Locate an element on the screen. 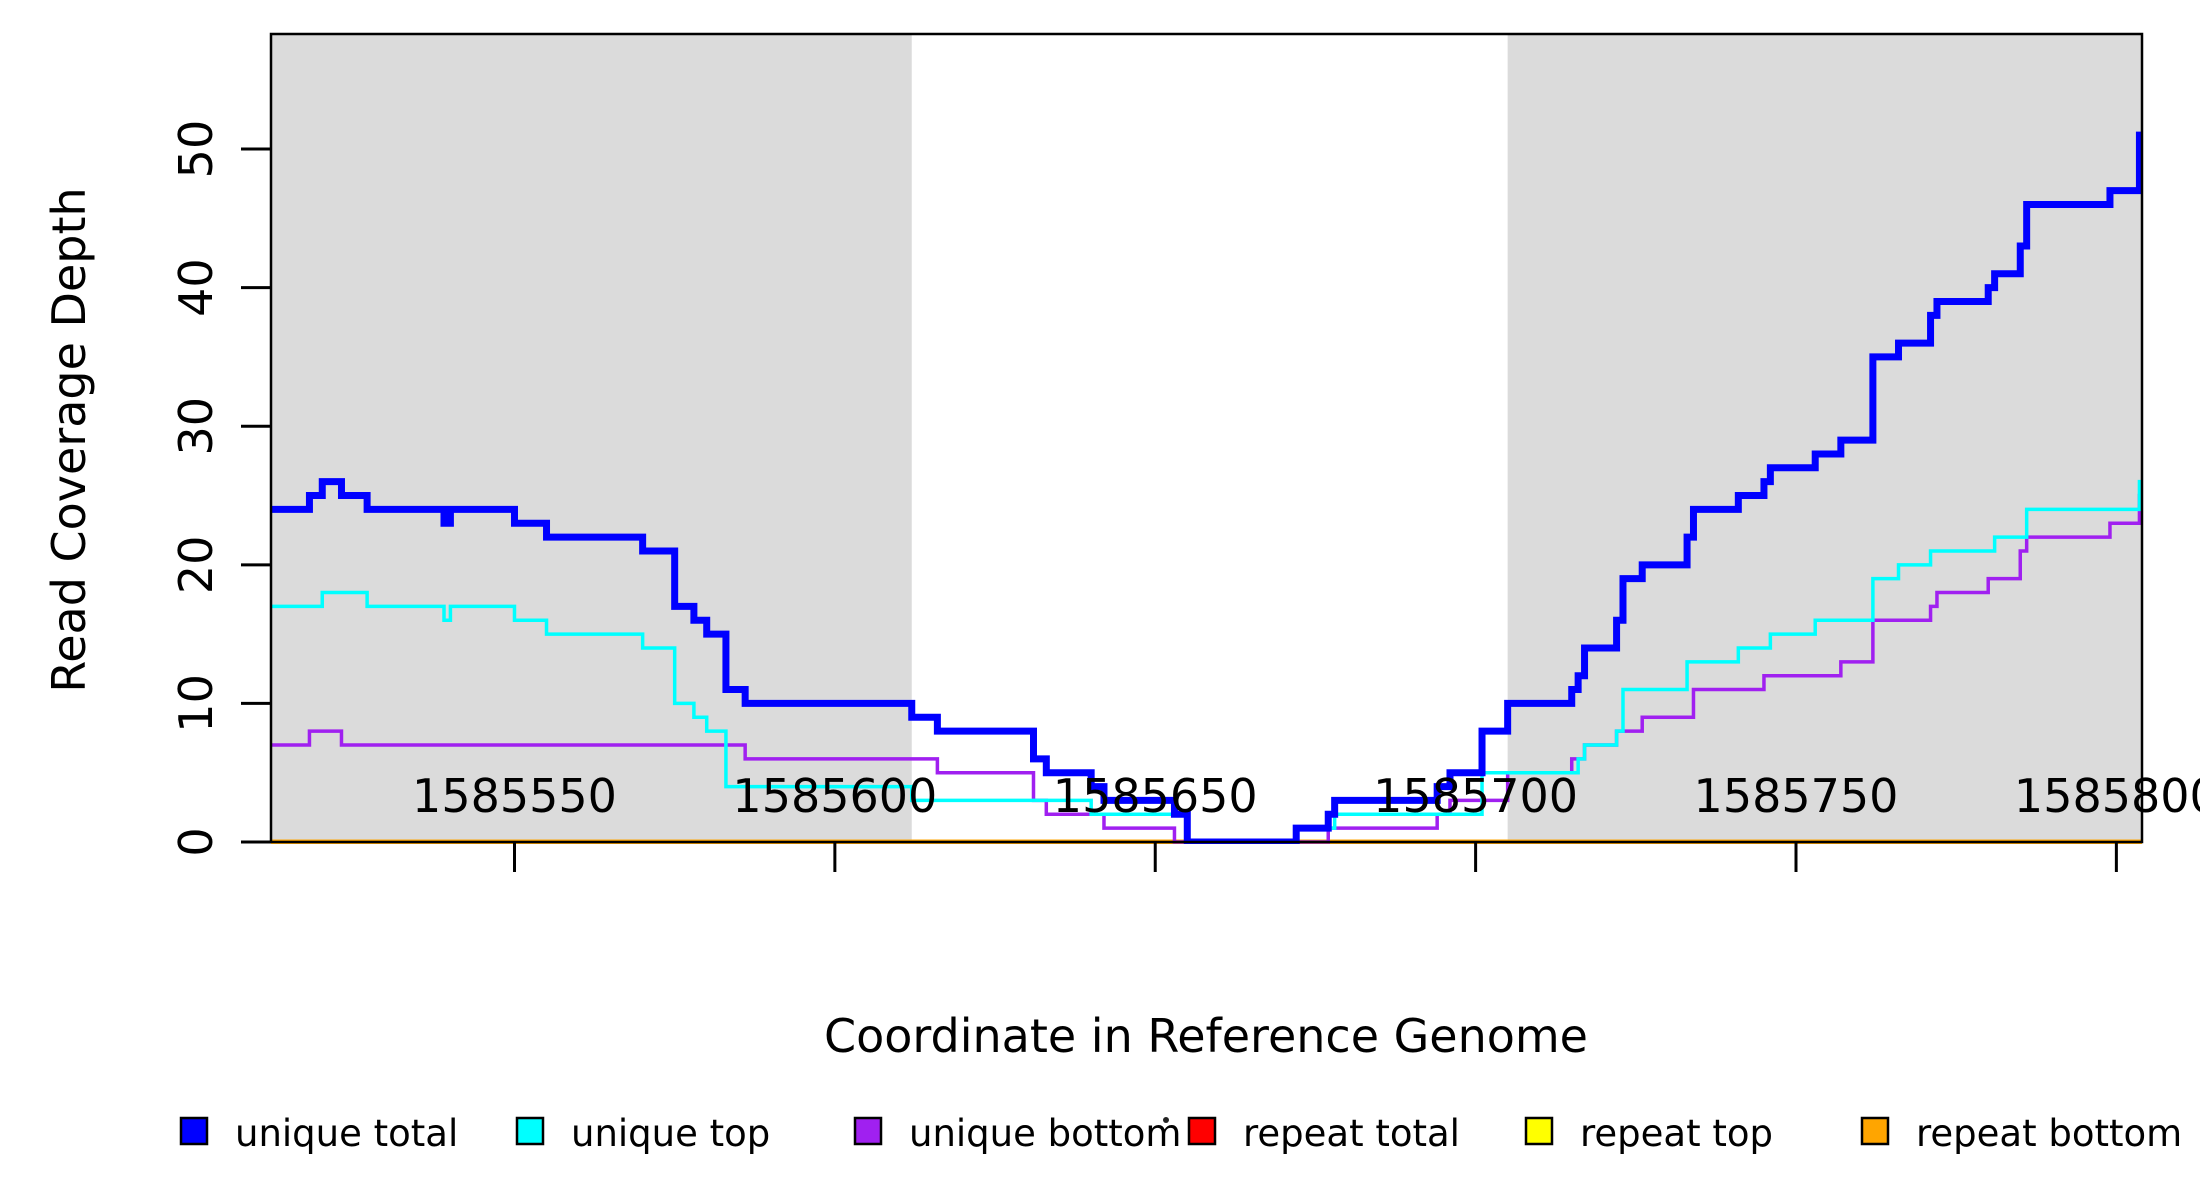  y-axis-title: Read Coverage Depth is located at coordinates (69, 439).